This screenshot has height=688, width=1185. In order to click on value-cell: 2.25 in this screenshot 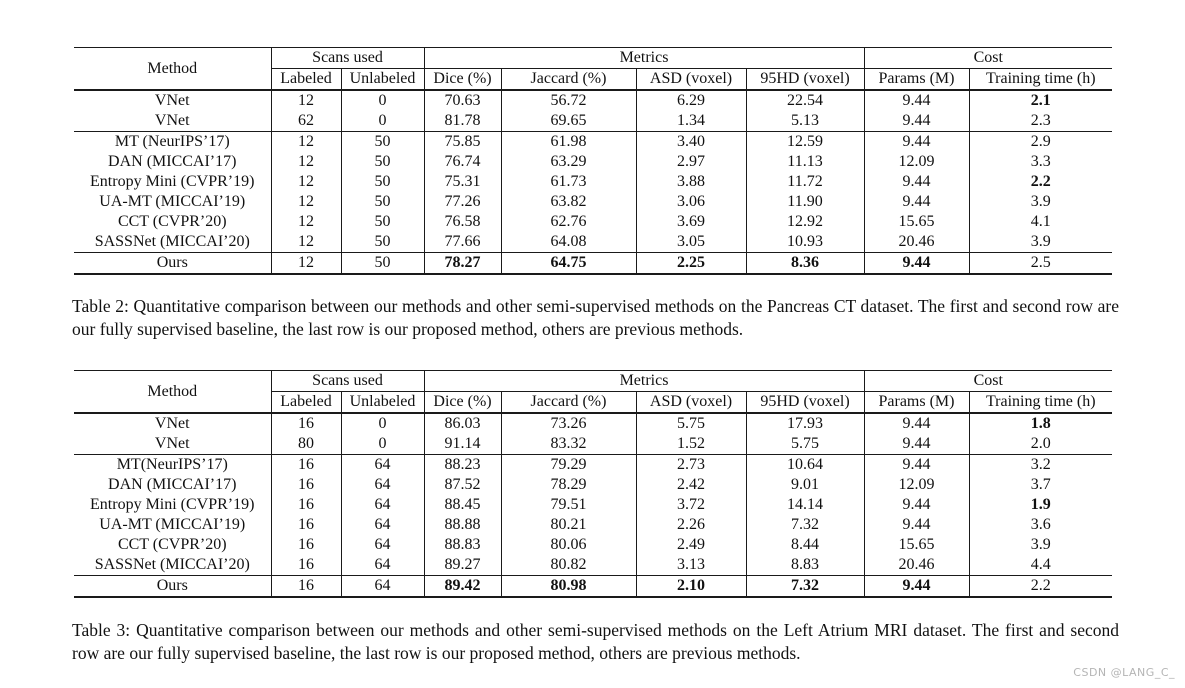, I will do `click(690, 263)`.